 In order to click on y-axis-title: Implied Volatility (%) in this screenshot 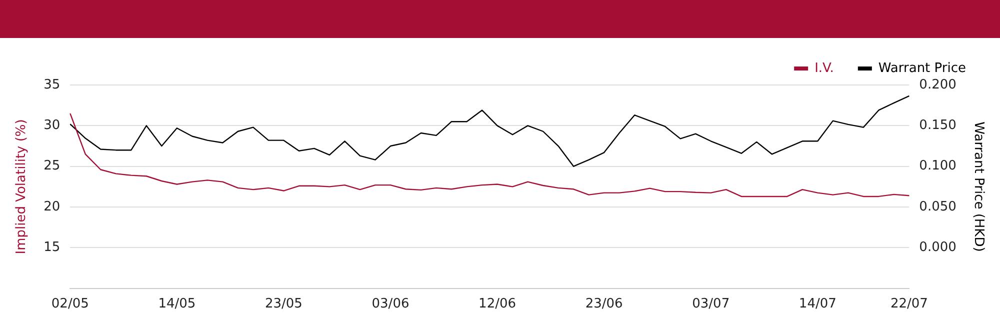, I will do `click(22, 186)`.